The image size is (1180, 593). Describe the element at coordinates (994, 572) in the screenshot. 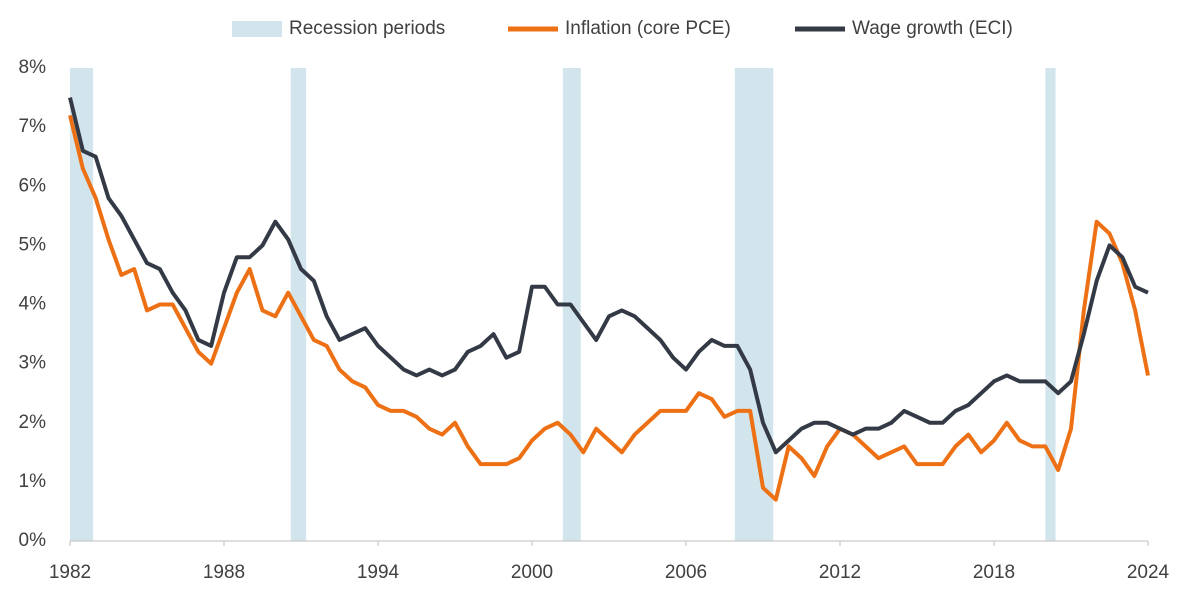

I see `x-tick-label: 2018` at that location.